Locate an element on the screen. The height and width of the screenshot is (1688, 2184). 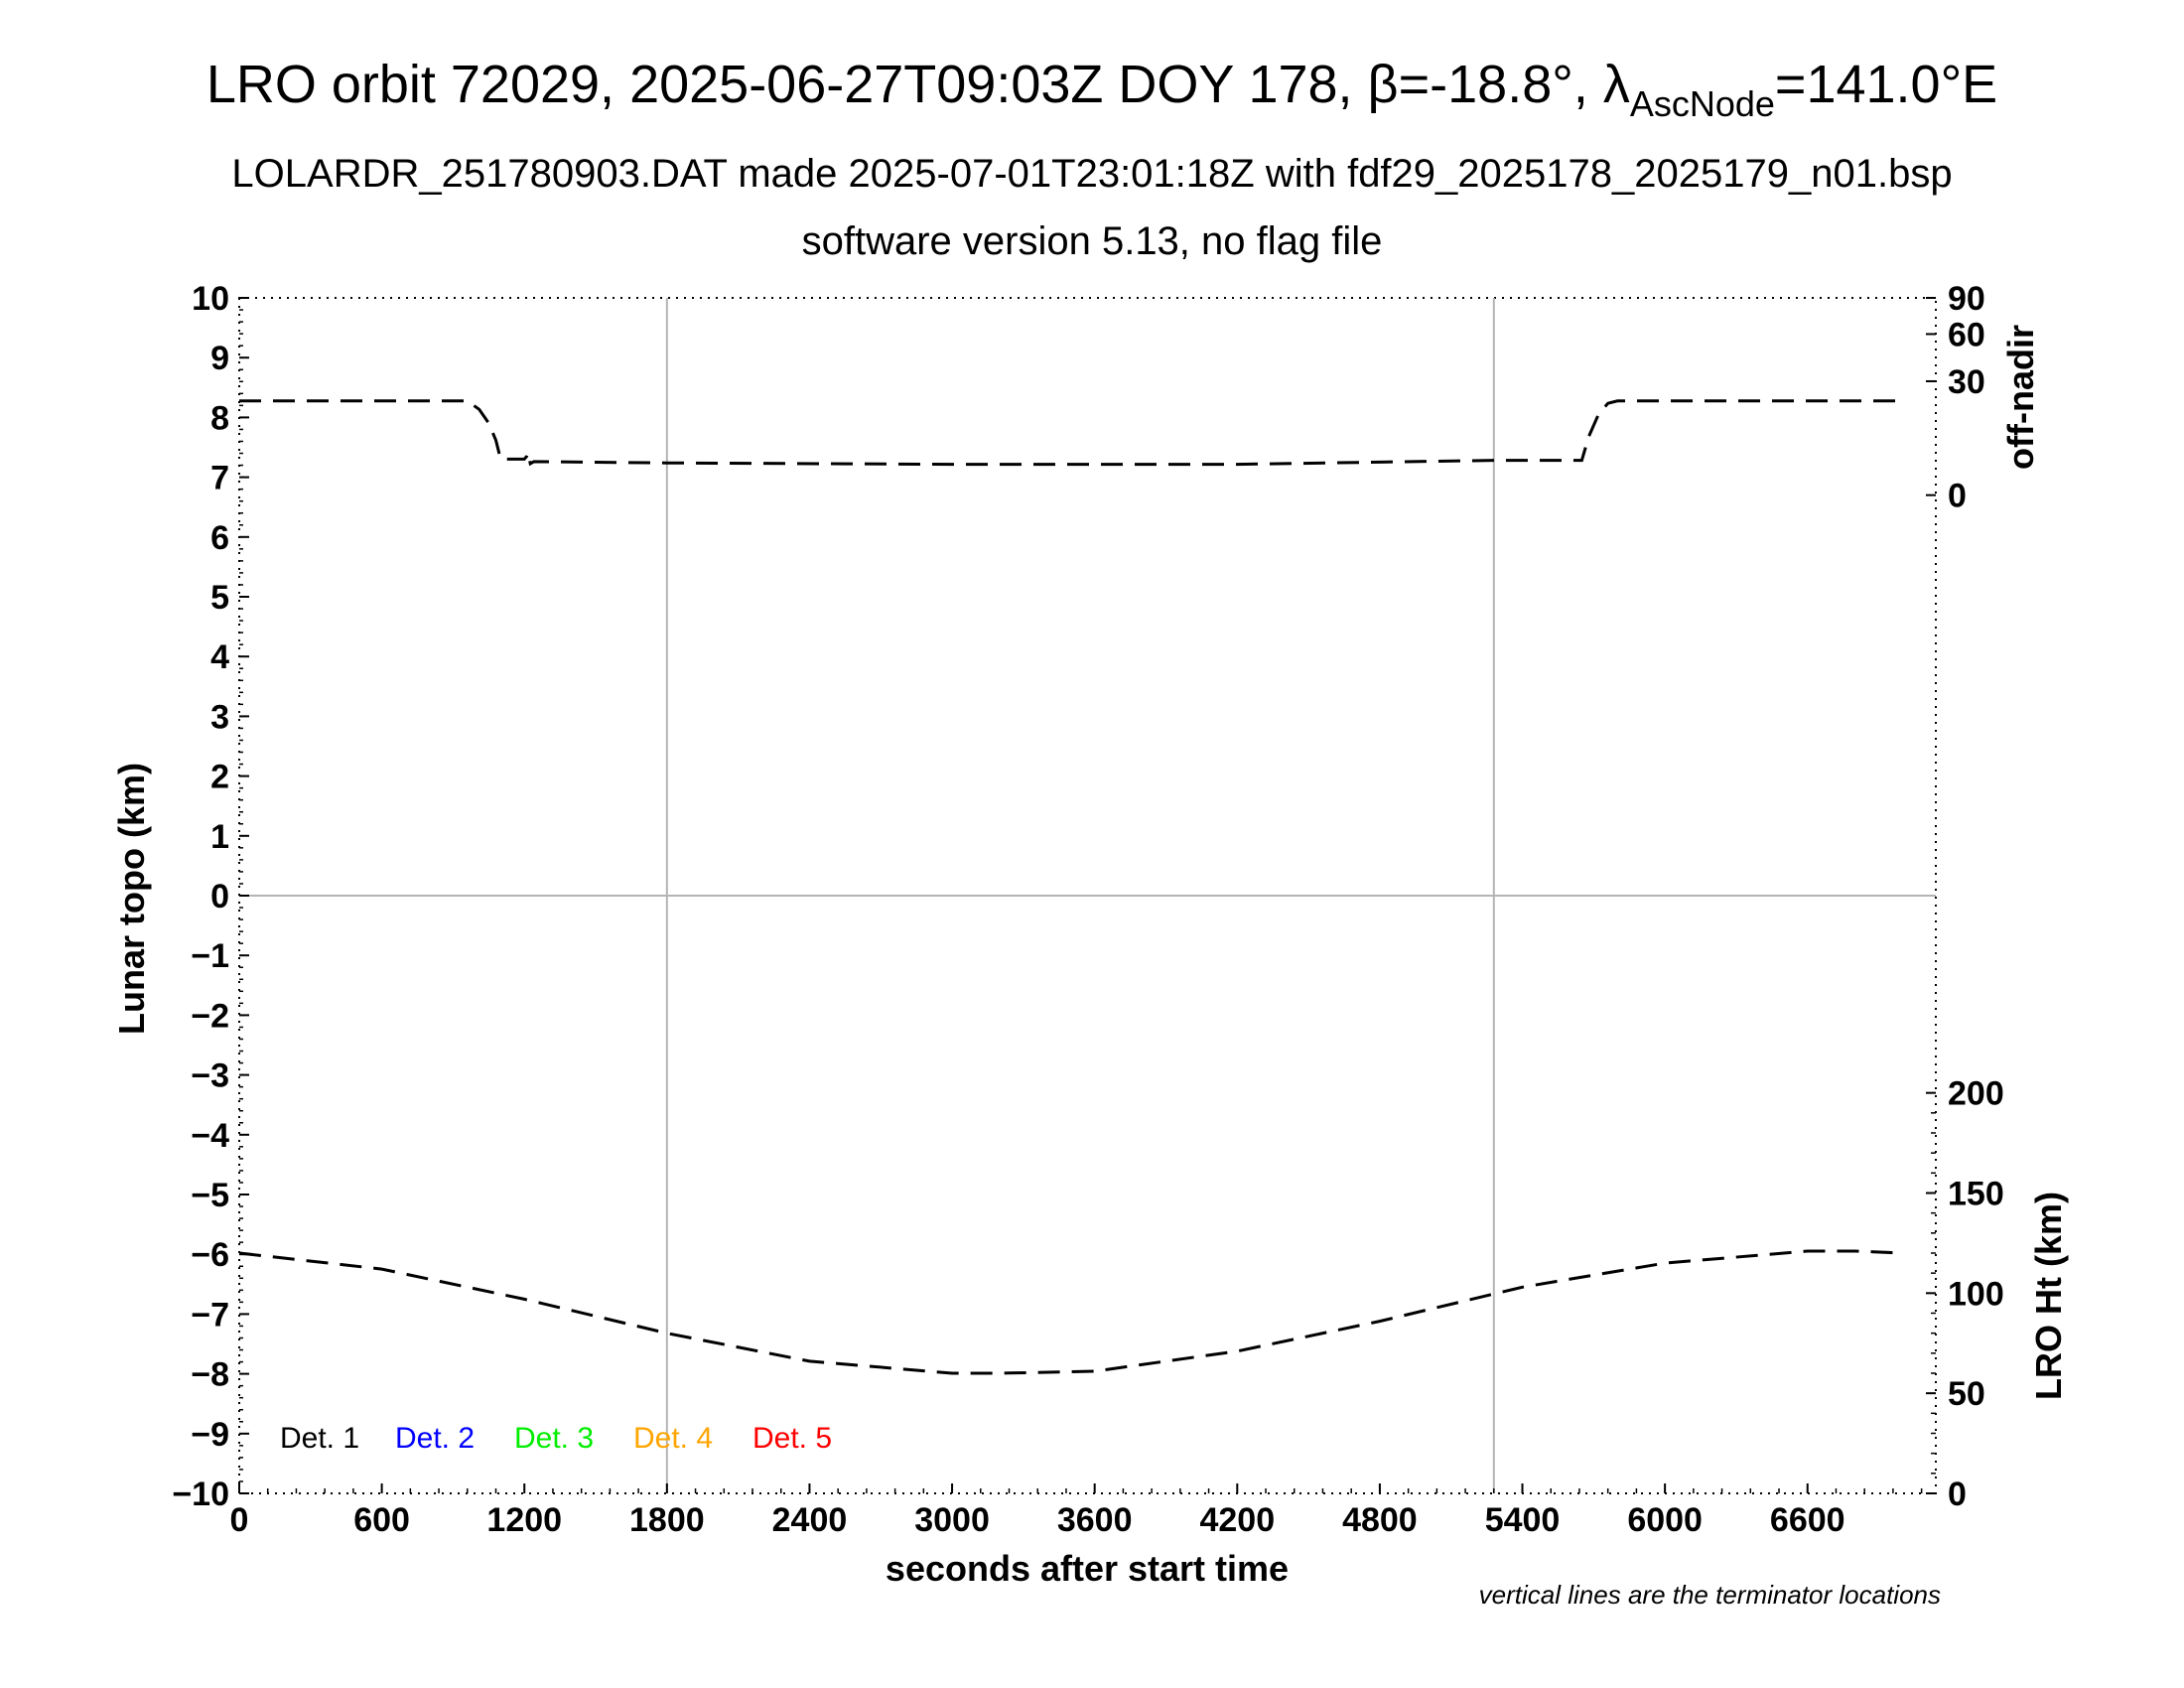
legend-item-det-3: Det. 3 is located at coordinates (554, 1438).